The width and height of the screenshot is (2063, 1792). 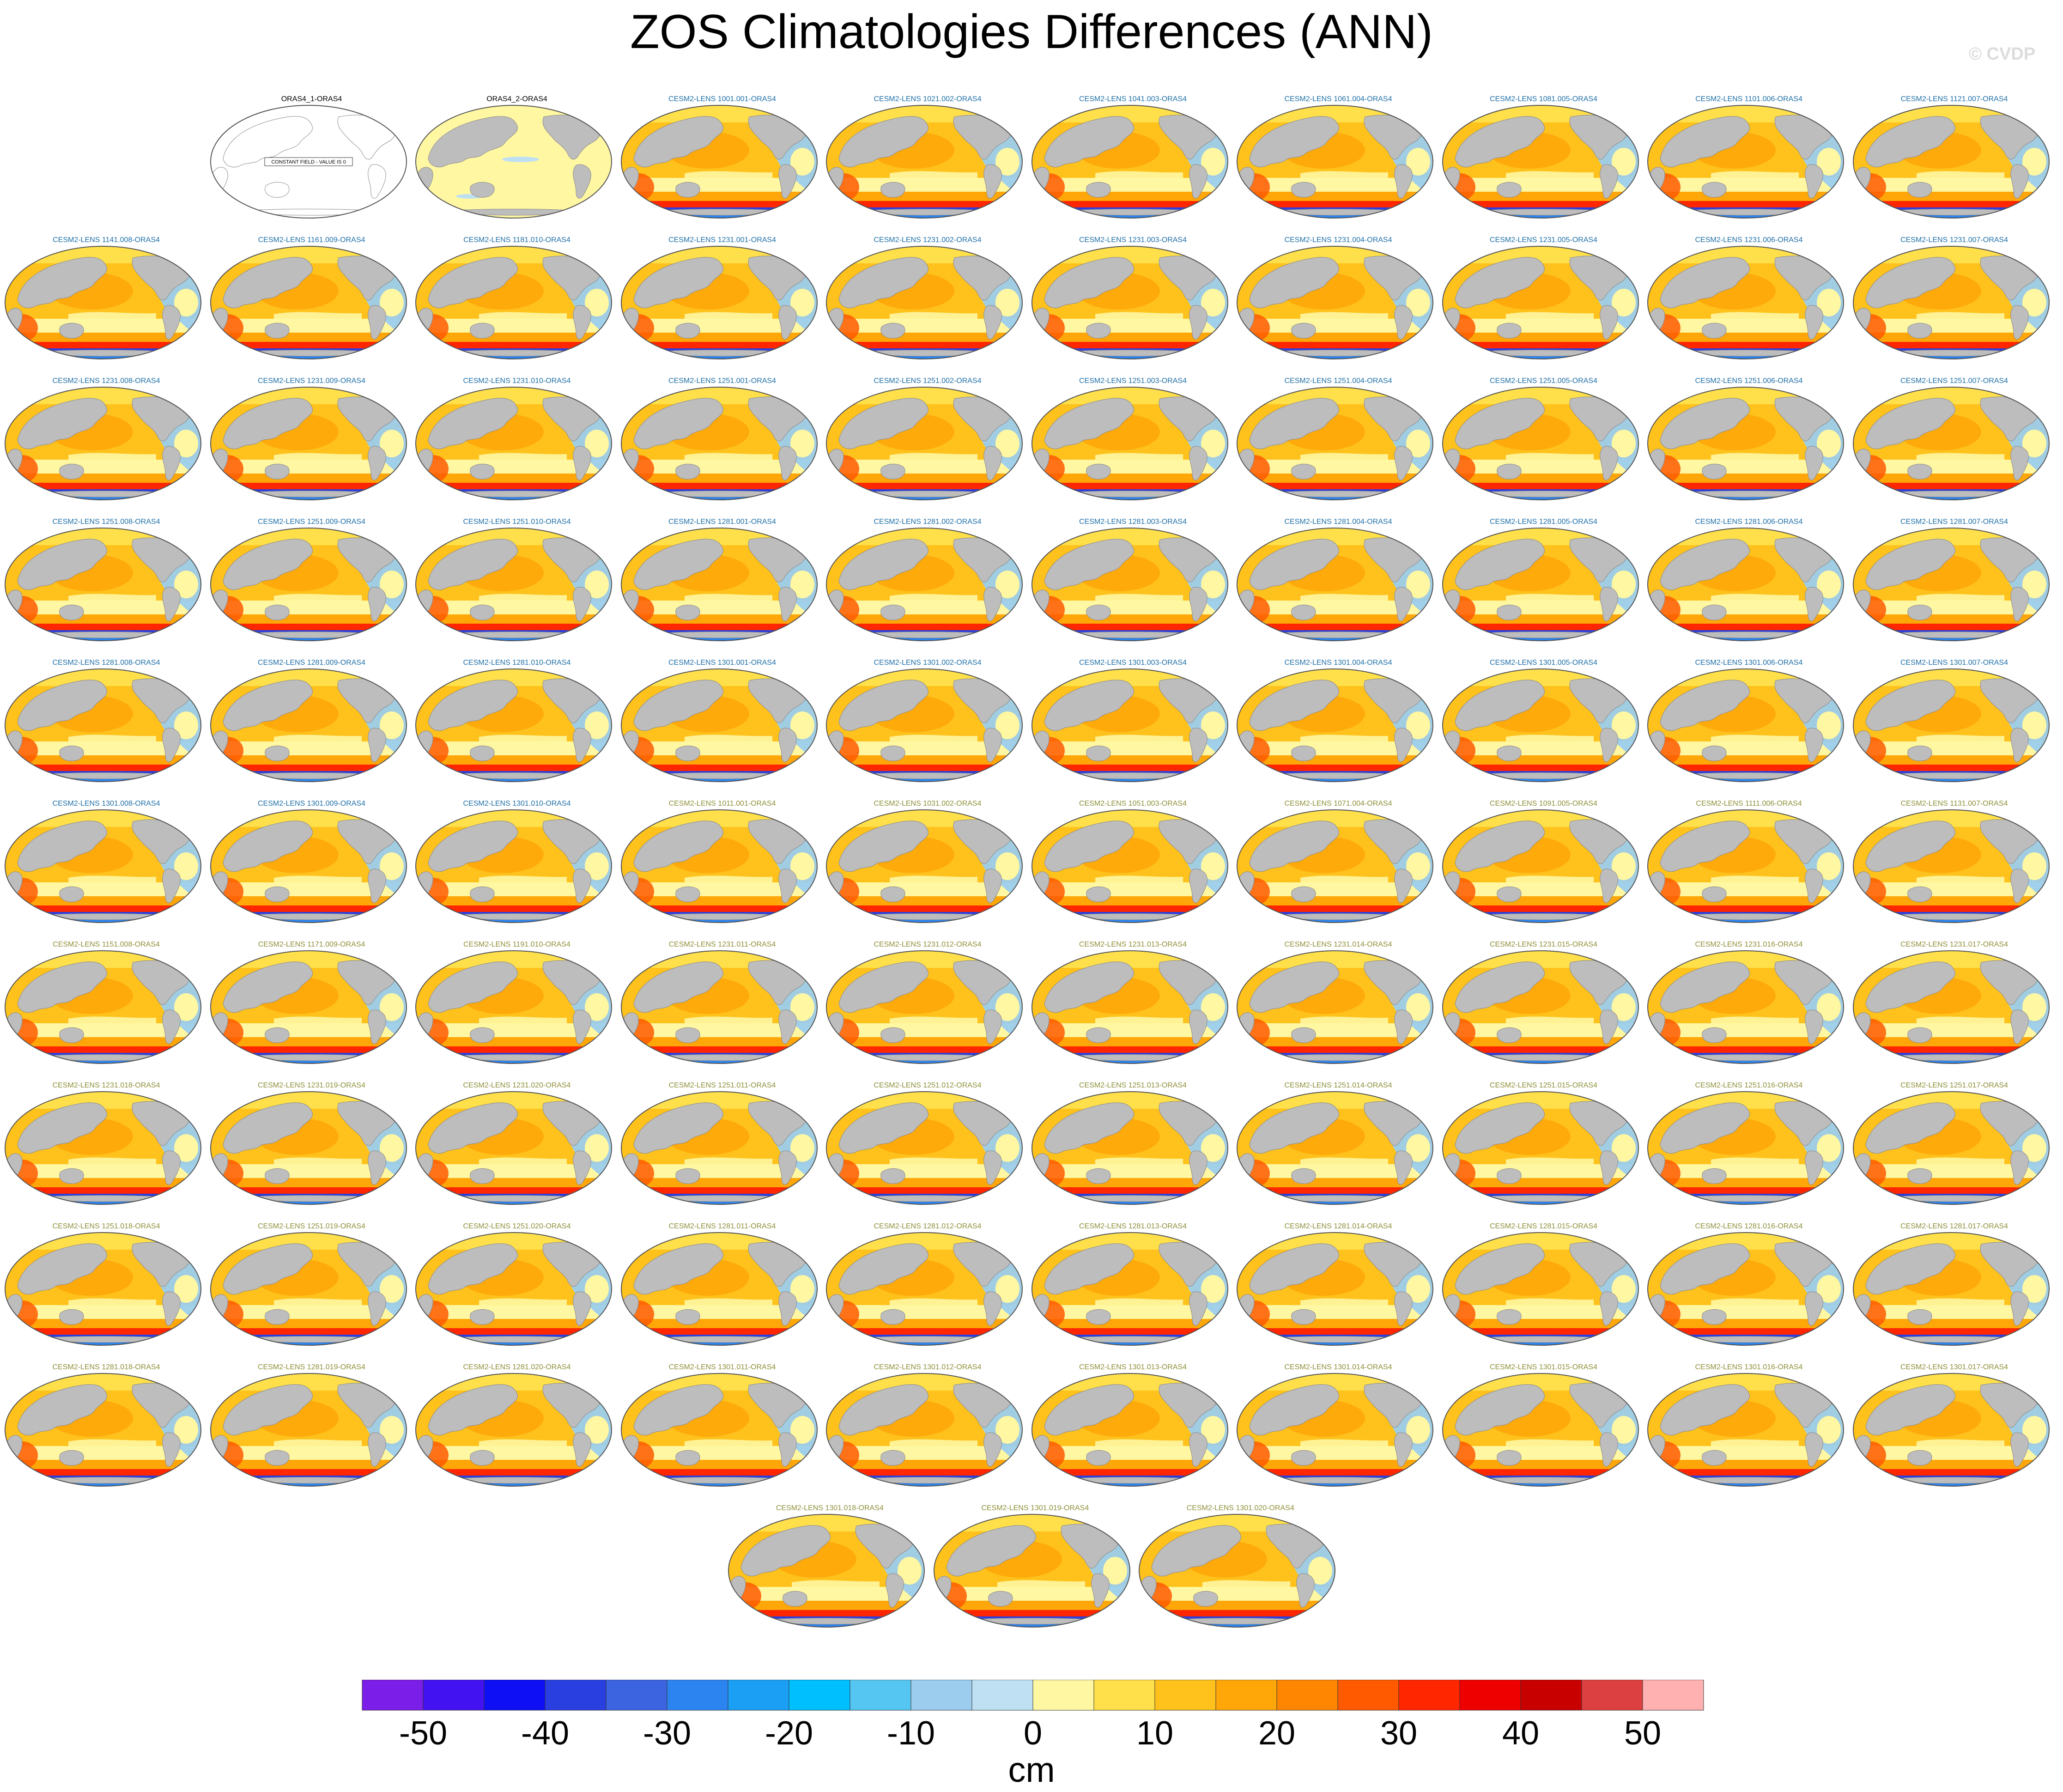 What do you see at coordinates (106, 1148) in the screenshot?
I see `map-panel: CESM2-LENS 1231.018-ORAS4` at bounding box center [106, 1148].